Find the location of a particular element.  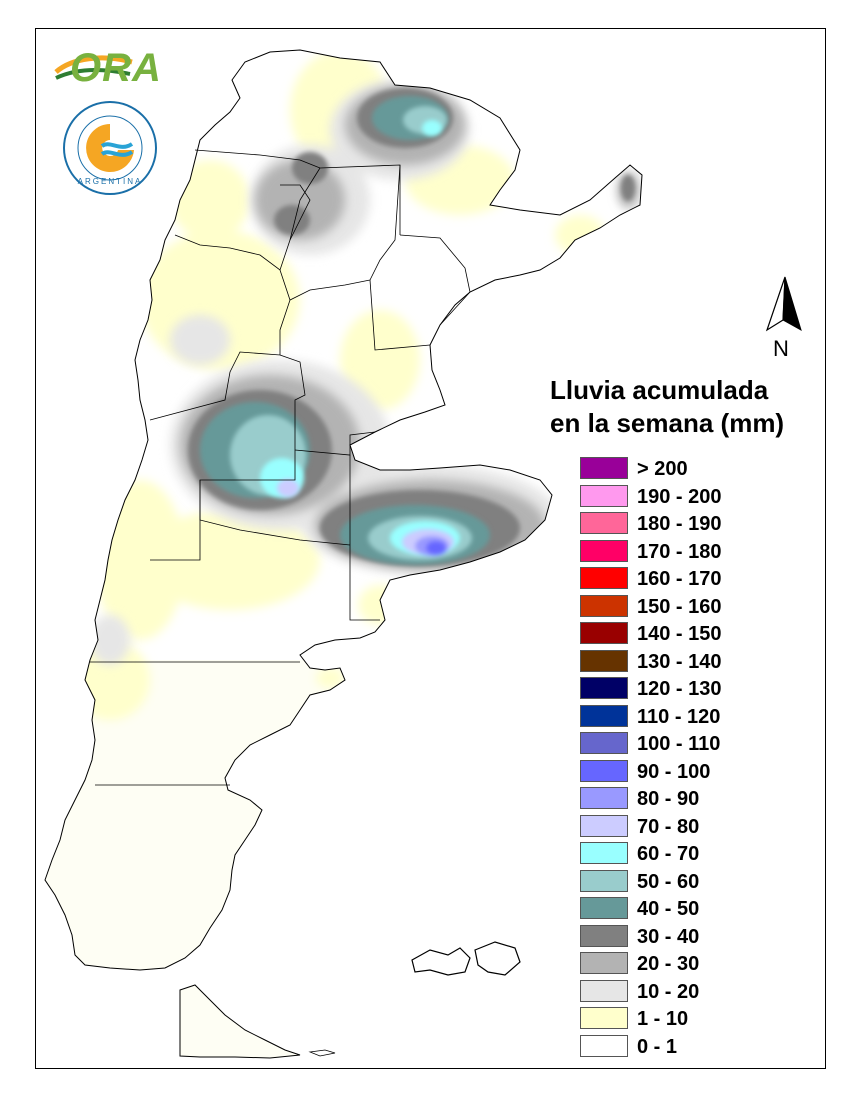

north-arrow-icon is located at coordinates (783, 304).